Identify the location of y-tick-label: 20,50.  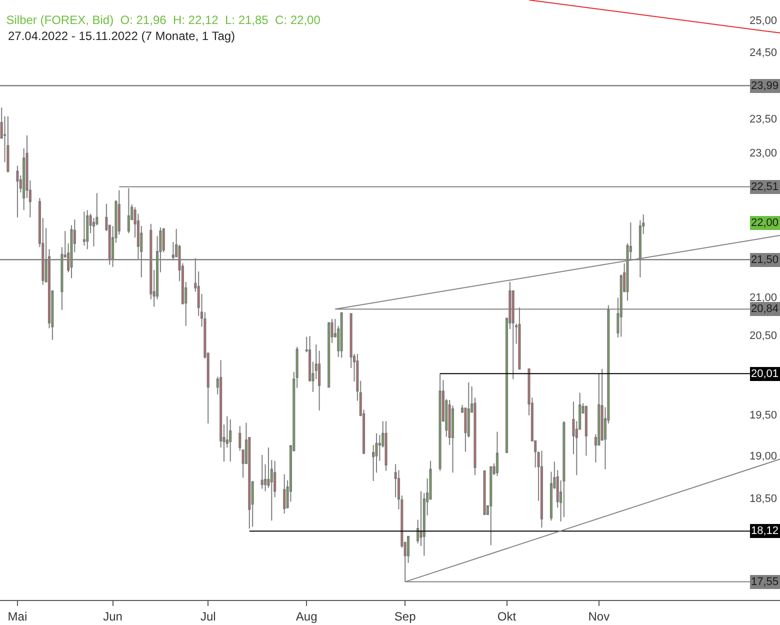
(763, 336).